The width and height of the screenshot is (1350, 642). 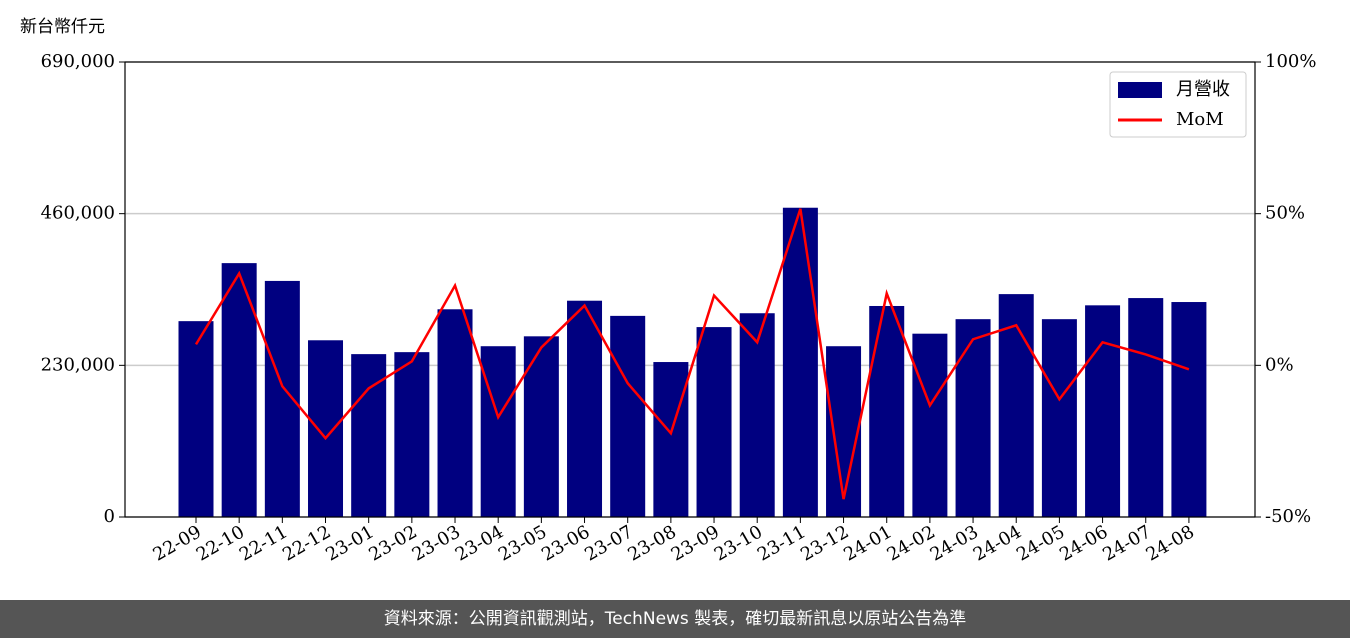 What do you see at coordinates (910, 543) in the screenshot?
I see `x-tick-label: 24-02` at bounding box center [910, 543].